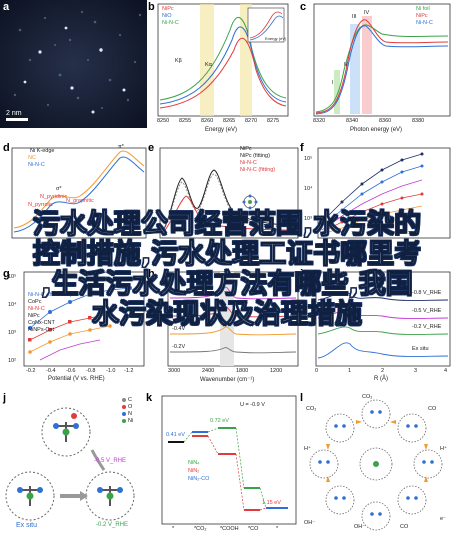  I want to click on xtick-g-3: -0.8, so click(91, 371).